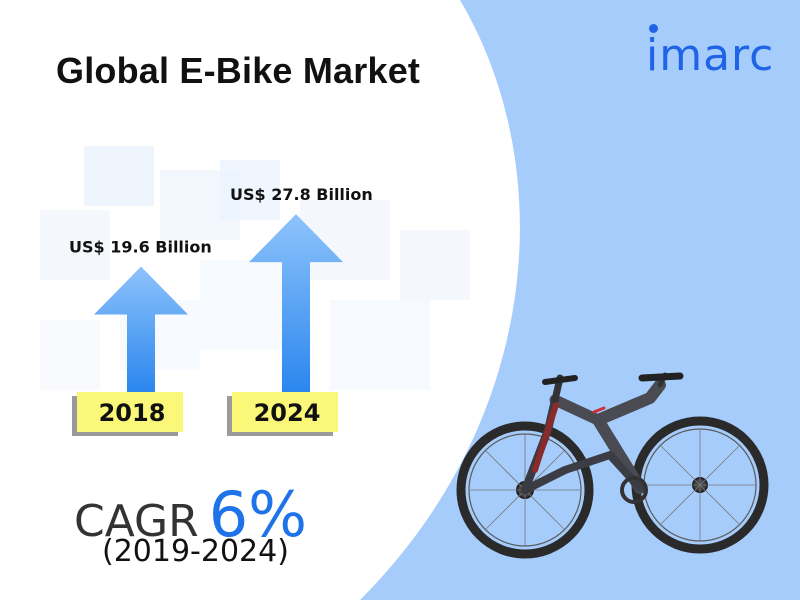 The image size is (800, 600). What do you see at coordinates (141, 329) in the screenshot?
I see `bar-arrow-2018` at bounding box center [141, 329].